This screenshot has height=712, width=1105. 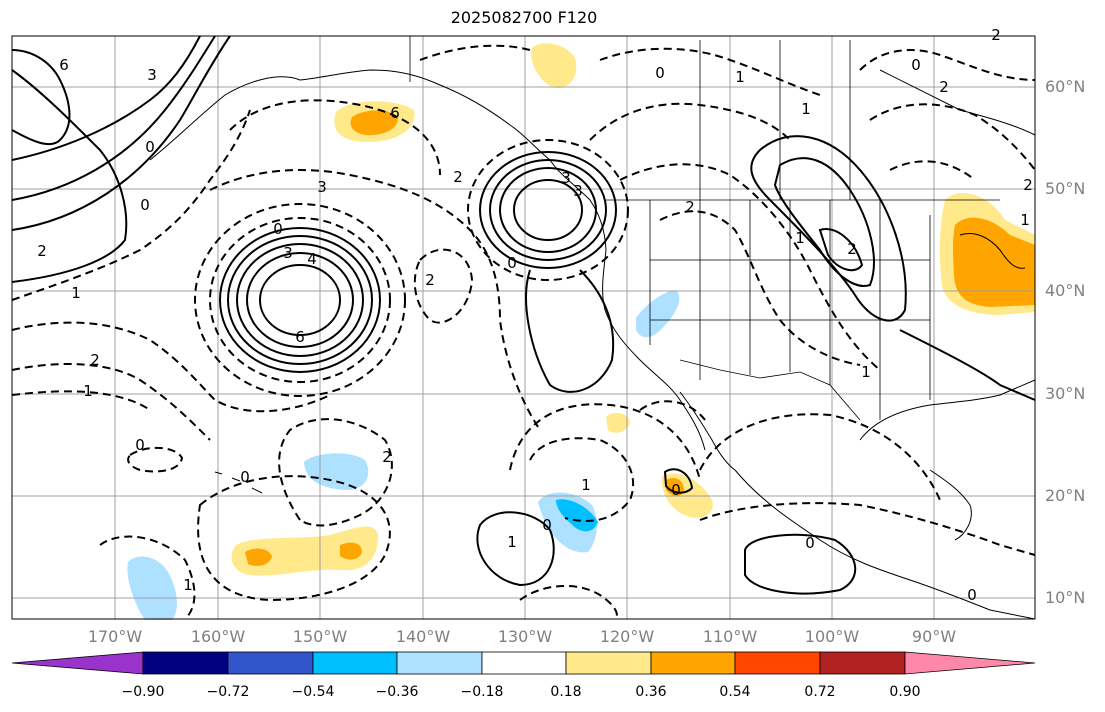 I want to click on lon-label-160w: 160°W, so click(x=218, y=636).